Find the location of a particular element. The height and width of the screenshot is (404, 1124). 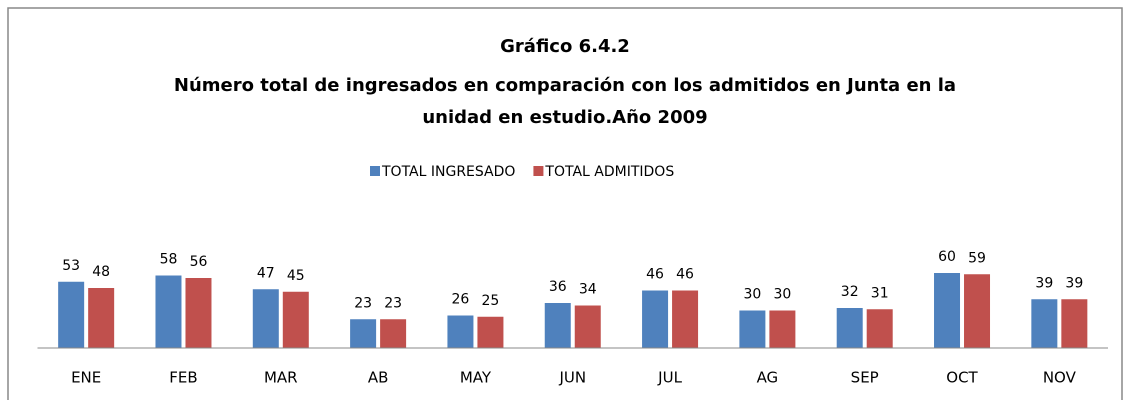

chart-subtitle: unidad en estudio.Año 2009 is located at coordinates (564, 117).